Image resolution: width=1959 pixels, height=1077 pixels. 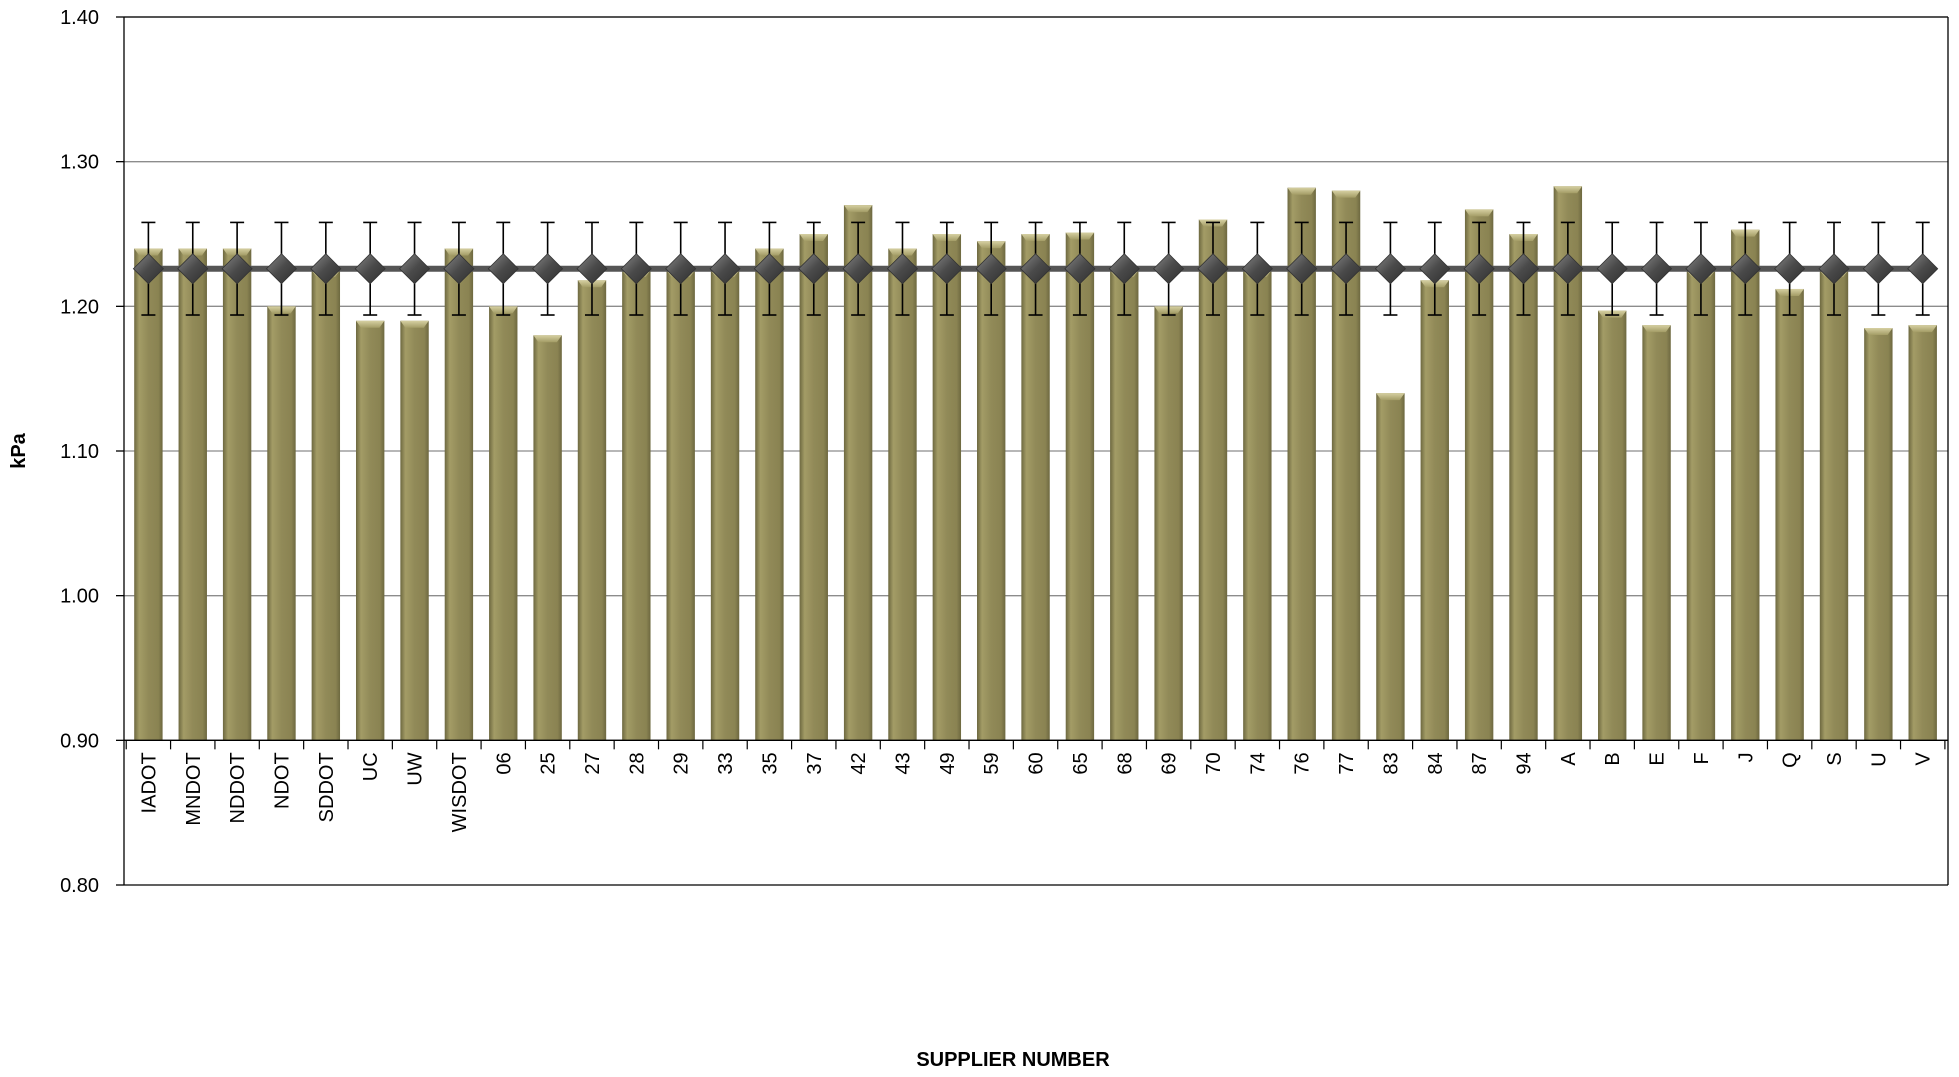 What do you see at coordinates (637, 763) in the screenshot?
I see `x-tick-label-28: 28` at bounding box center [637, 763].